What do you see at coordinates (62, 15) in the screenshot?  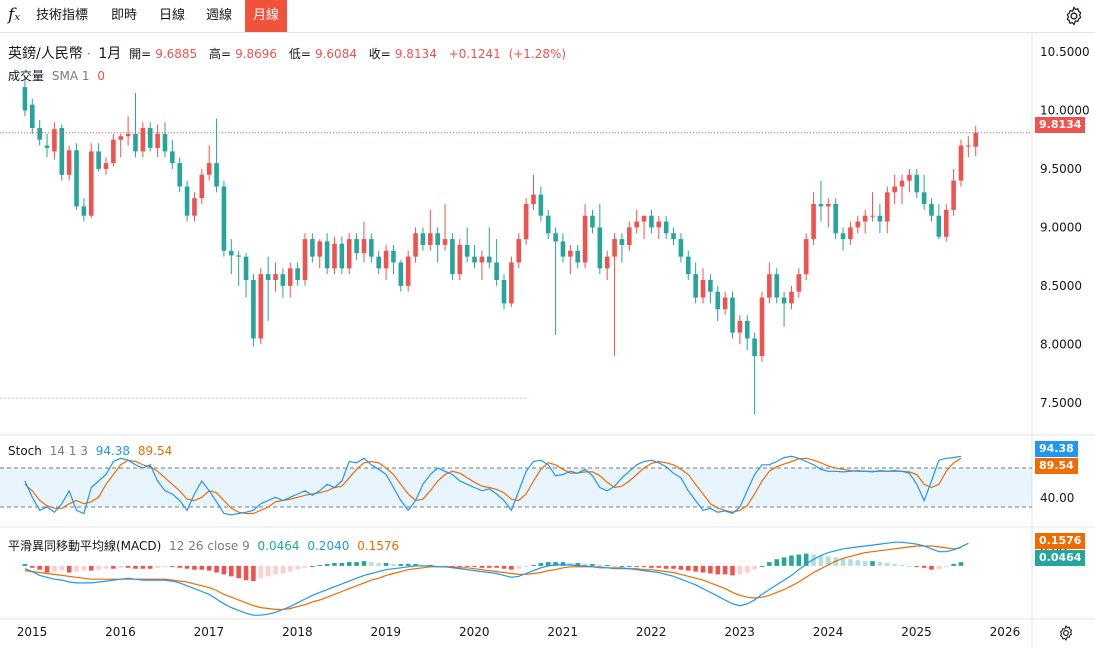 I see `tab-indicators: 技術指標` at bounding box center [62, 15].